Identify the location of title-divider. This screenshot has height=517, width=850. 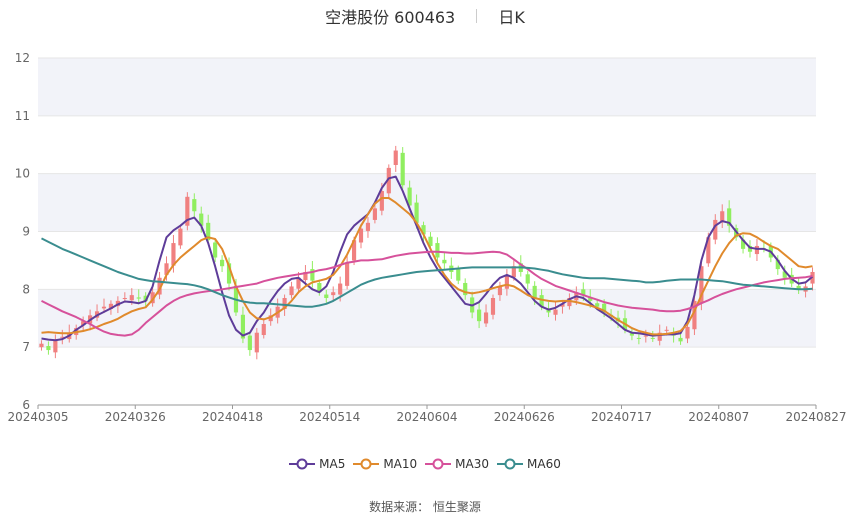
(477, 16).